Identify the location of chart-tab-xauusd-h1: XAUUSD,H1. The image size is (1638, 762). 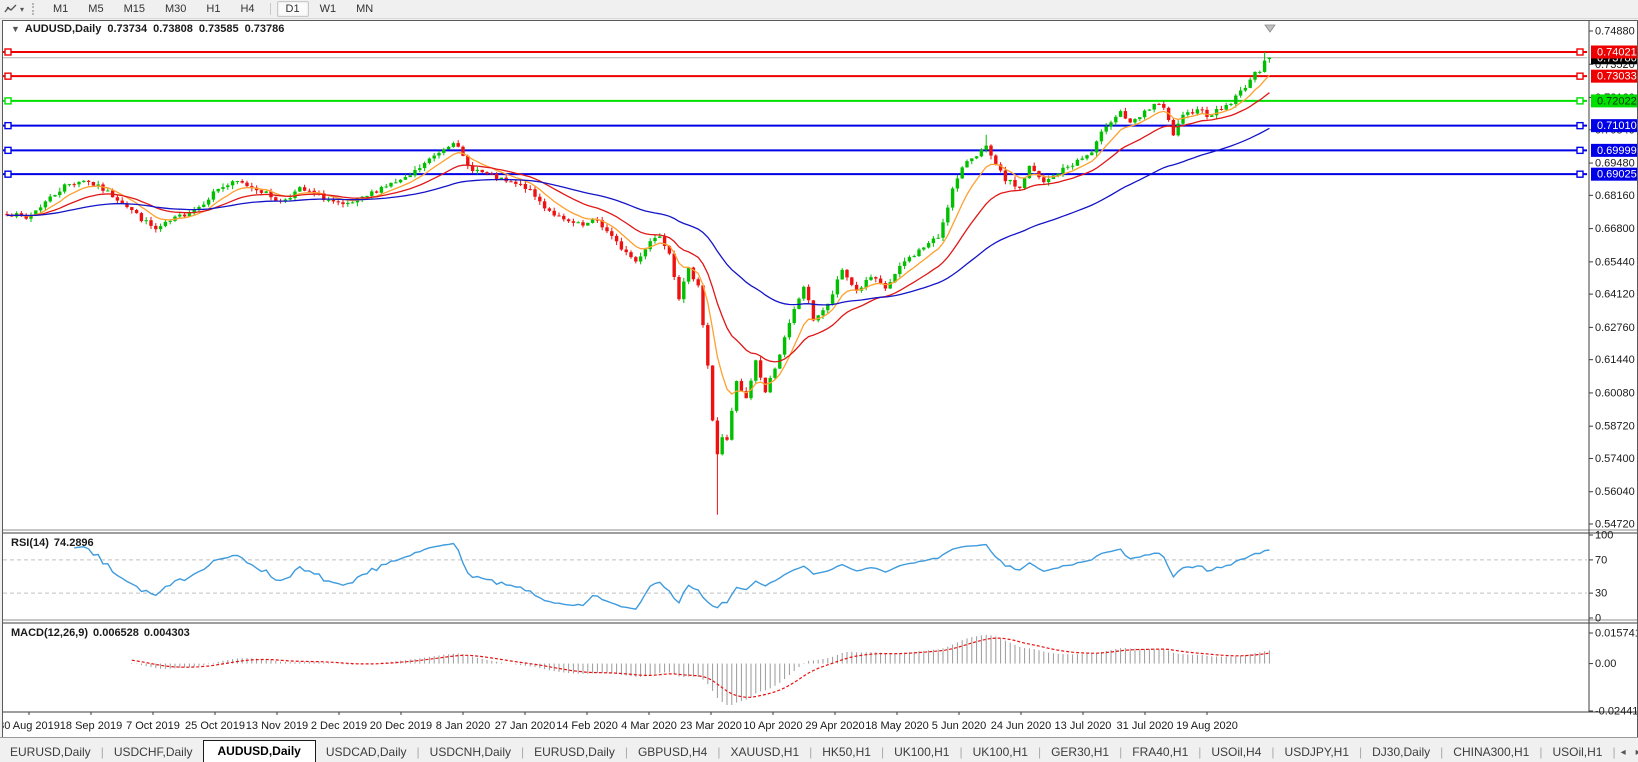
(764, 752).